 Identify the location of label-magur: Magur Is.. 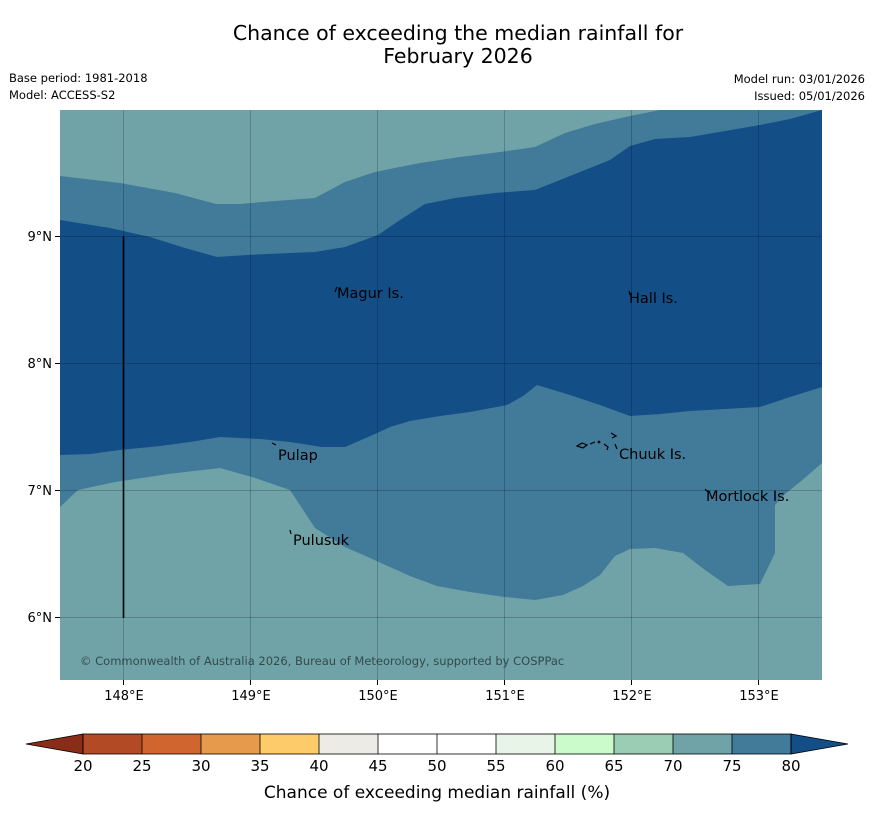
(370, 294).